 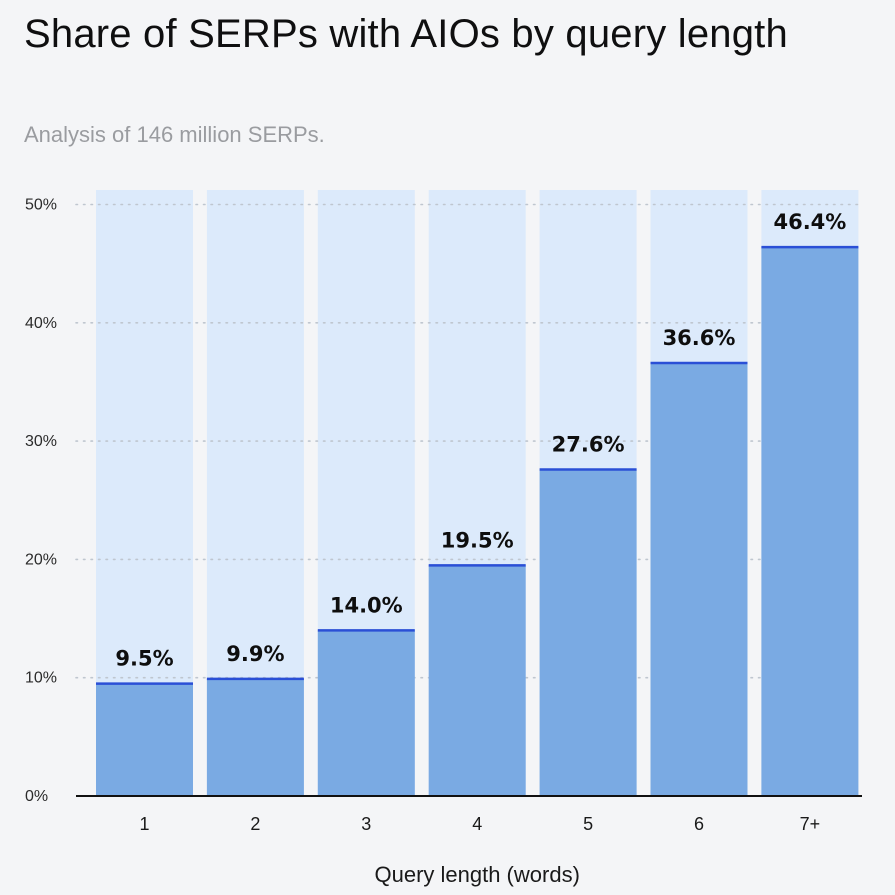 What do you see at coordinates (366, 824) in the screenshot?
I see `x-tick-label: 3` at bounding box center [366, 824].